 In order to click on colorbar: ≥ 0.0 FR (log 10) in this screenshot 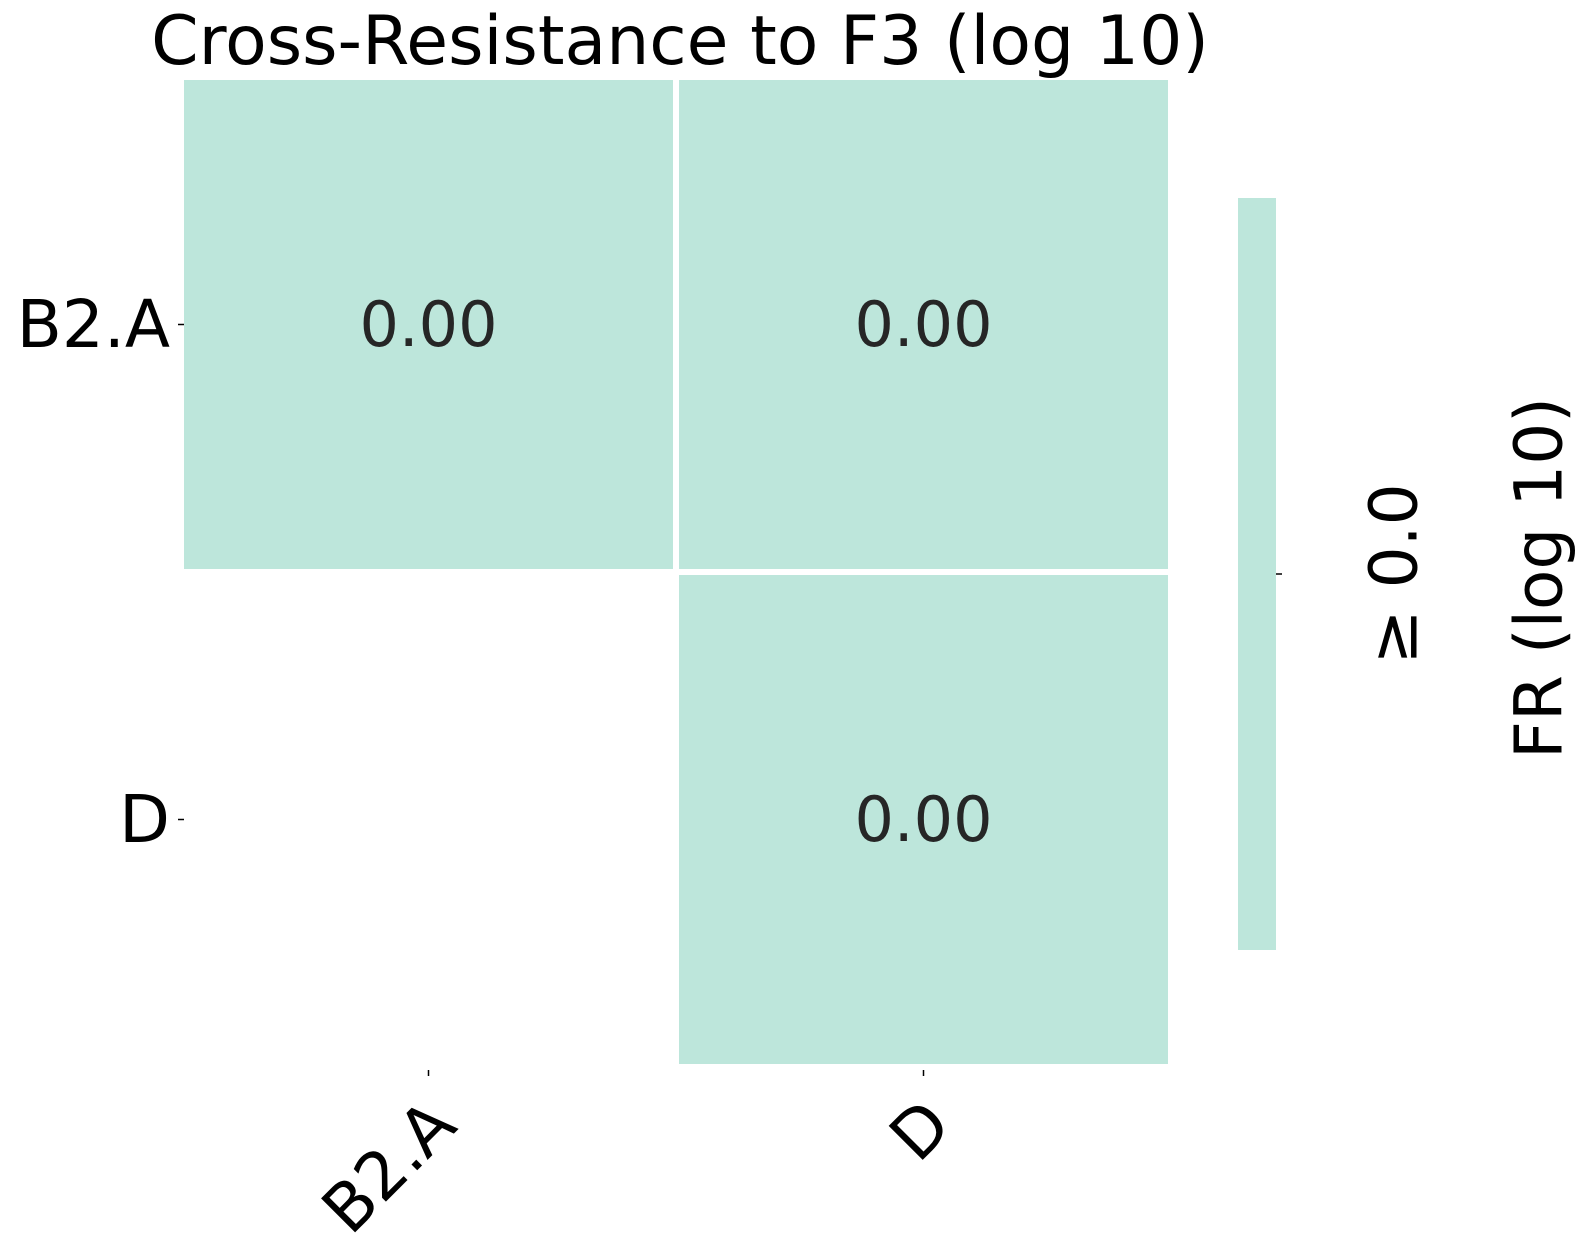, I will do `click(1408, 574)`.